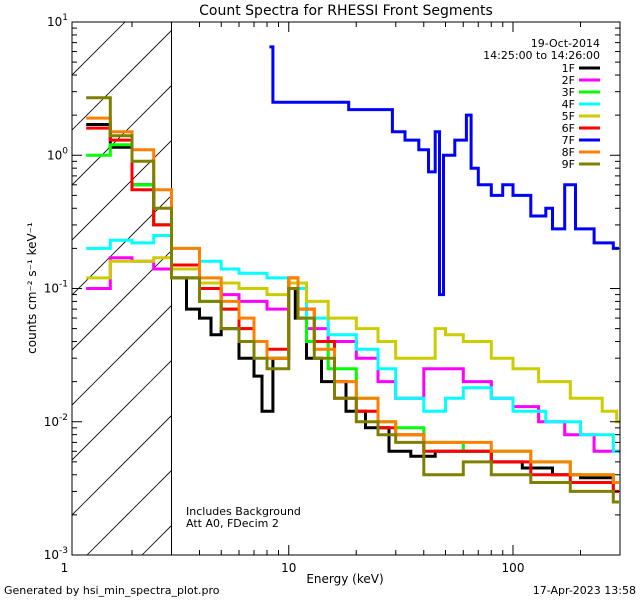 Image resolution: width=640 pixels, height=600 pixels. Describe the element at coordinates (568, 152) in the screenshot. I see `legend-label: 8F` at that location.